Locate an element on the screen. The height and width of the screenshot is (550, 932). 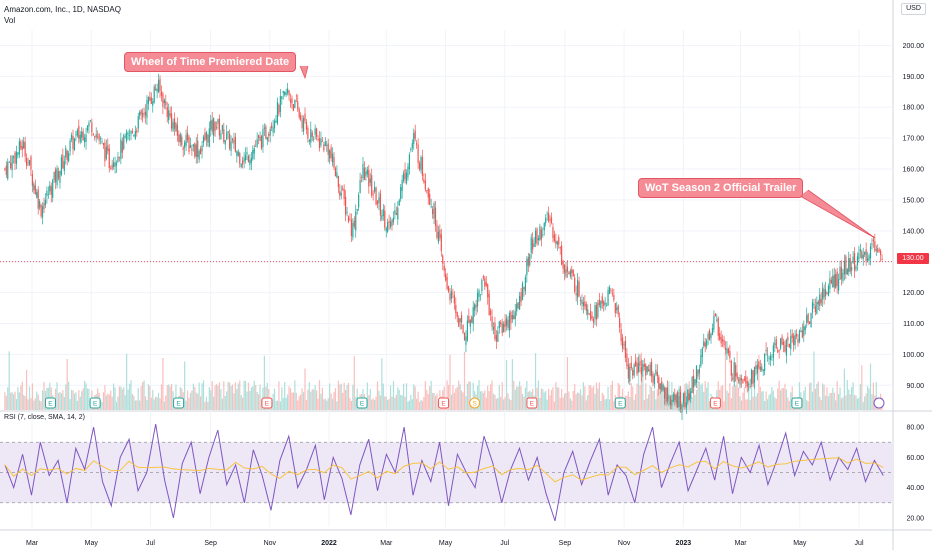
symbol-title: Amazon.com, Inc., 1D, NASDAQ is located at coordinates (62, 9).